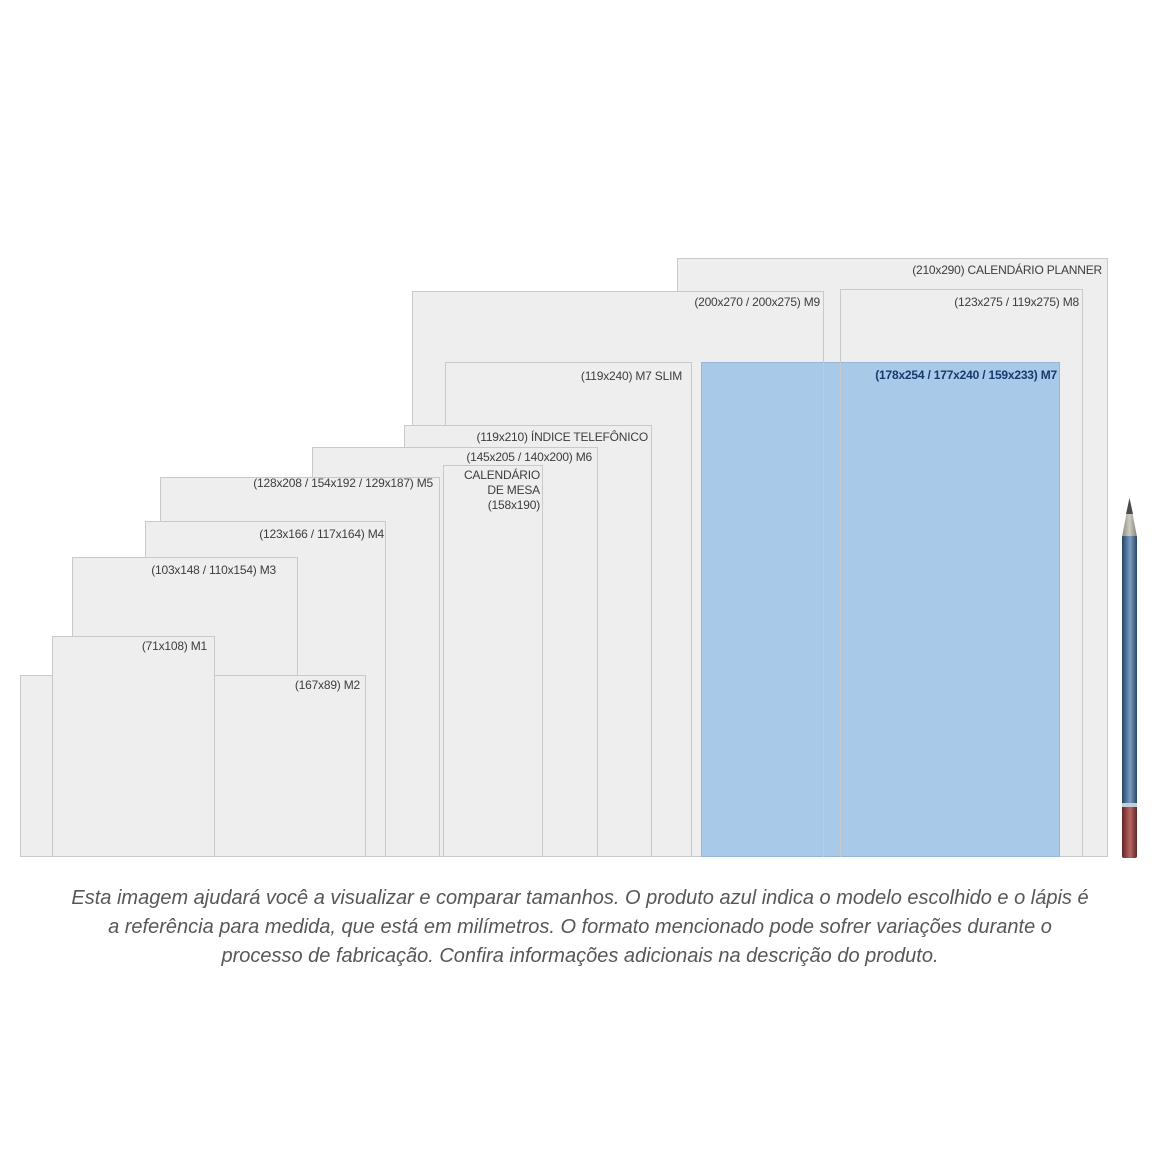 This screenshot has height=1160, width=1160. What do you see at coordinates (631, 376) in the screenshot?
I see `size-label-m7-slim: (119x240) M7 SLIM` at bounding box center [631, 376].